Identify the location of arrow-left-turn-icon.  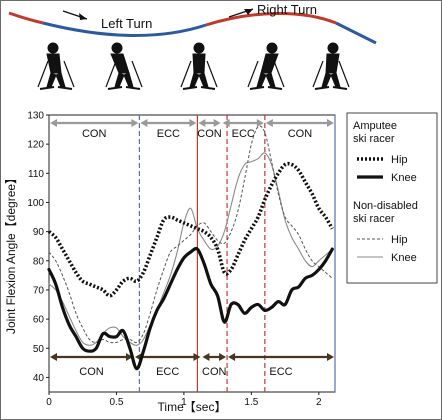
(75, 15).